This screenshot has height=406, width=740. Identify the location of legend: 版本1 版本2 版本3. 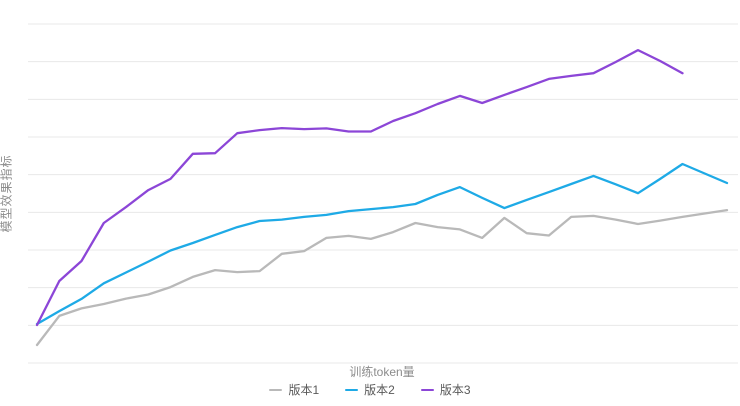
(370, 390).